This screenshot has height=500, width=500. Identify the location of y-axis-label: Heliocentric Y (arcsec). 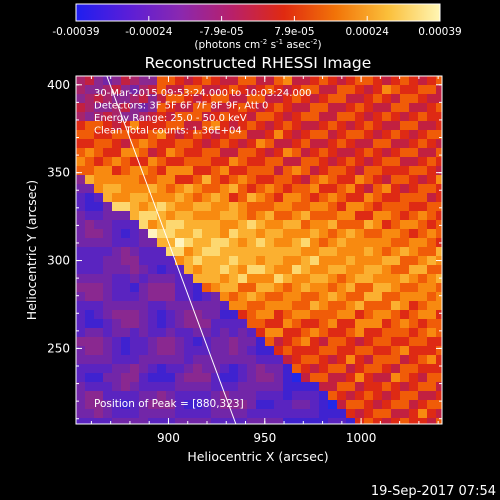
(31, 250).